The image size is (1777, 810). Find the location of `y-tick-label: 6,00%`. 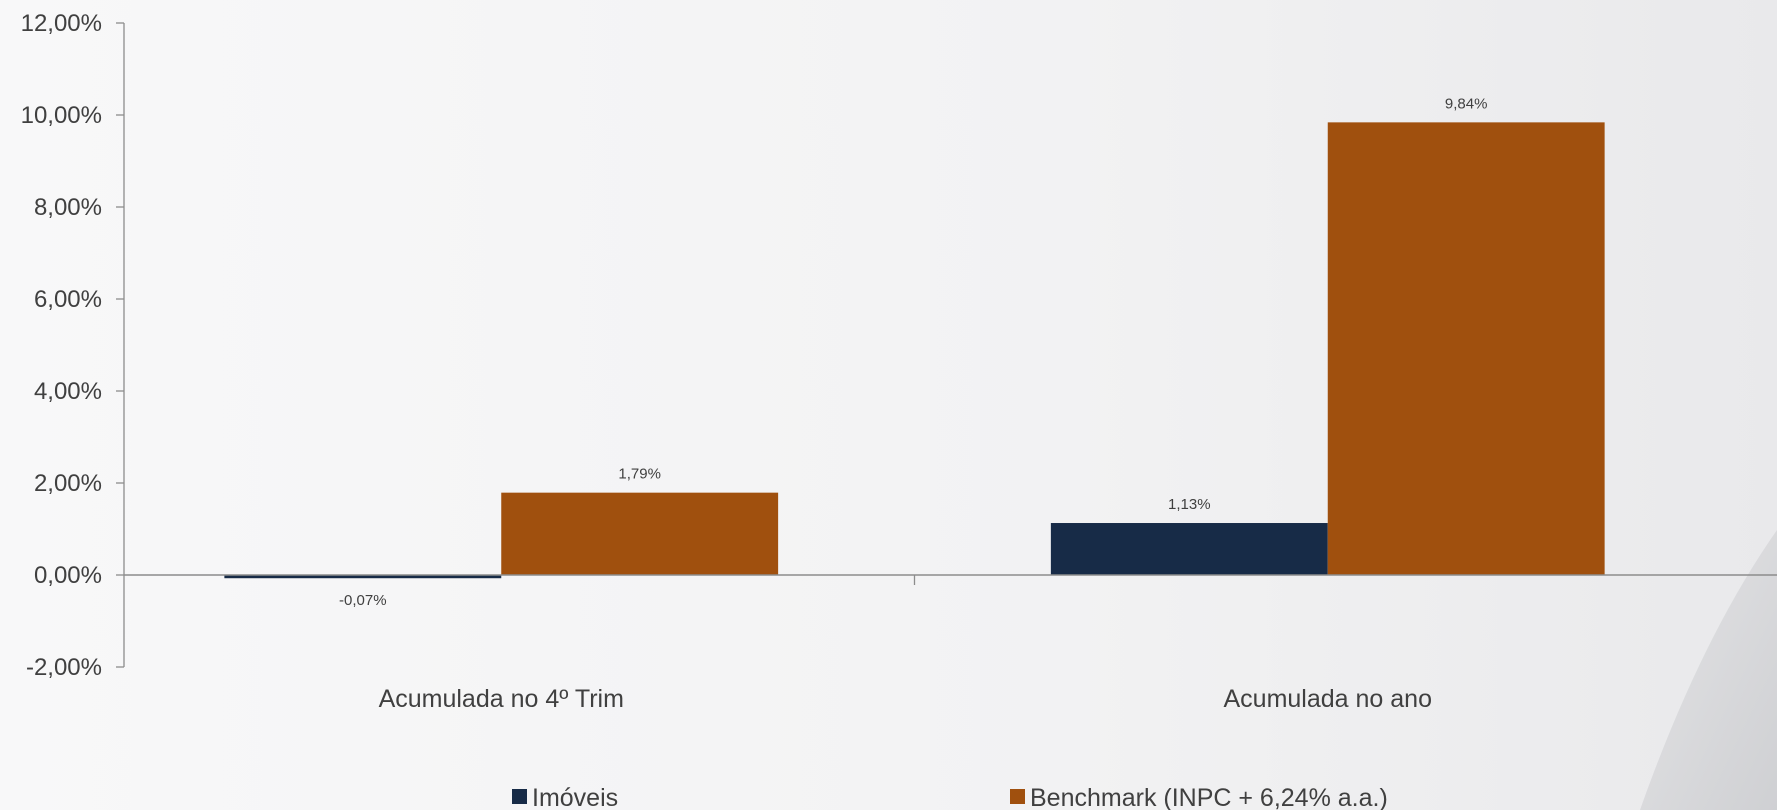

y-tick-label: 6,00% is located at coordinates (68, 299).